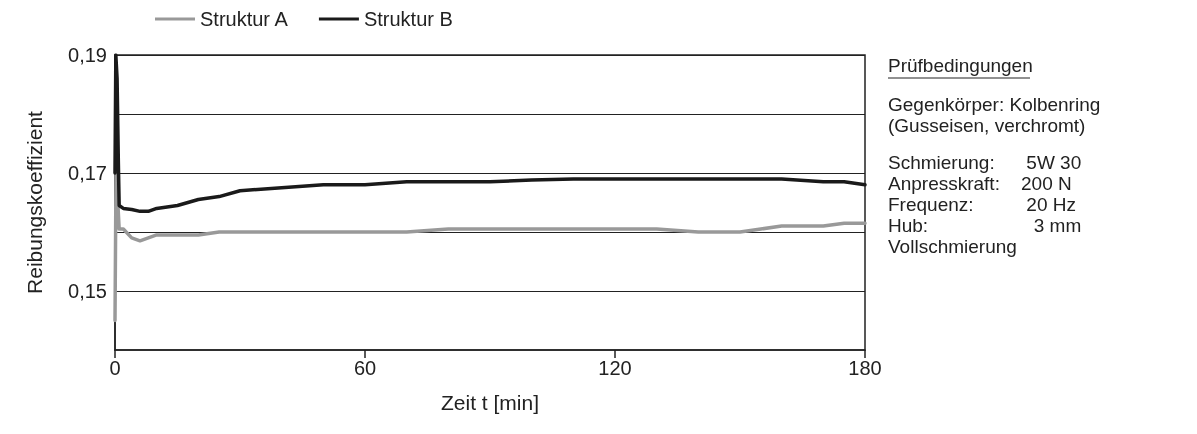 This screenshot has height=434, width=1197. I want to click on y-tick-label: 0,17, so click(87, 173).